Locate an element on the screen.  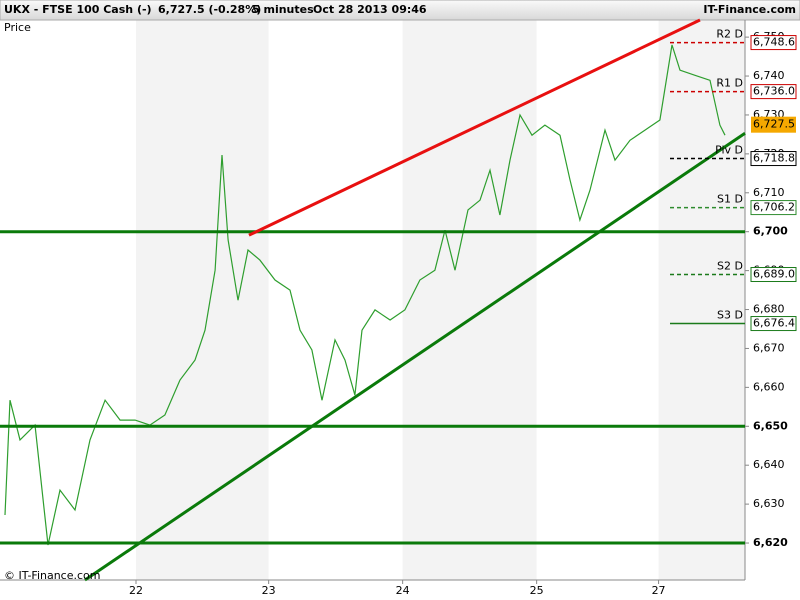
pivot-label: 6,736.0 is located at coordinates (774, 91).